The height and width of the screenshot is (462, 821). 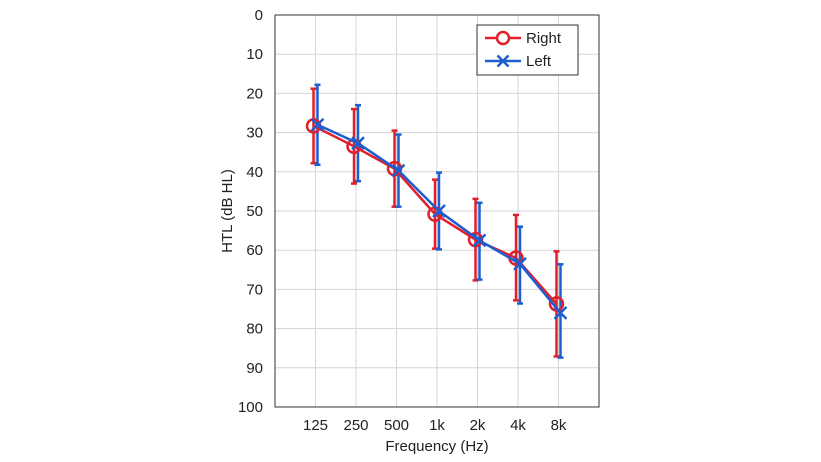 I want to click on y-tick-label: 70, so click(x=254, y=289).